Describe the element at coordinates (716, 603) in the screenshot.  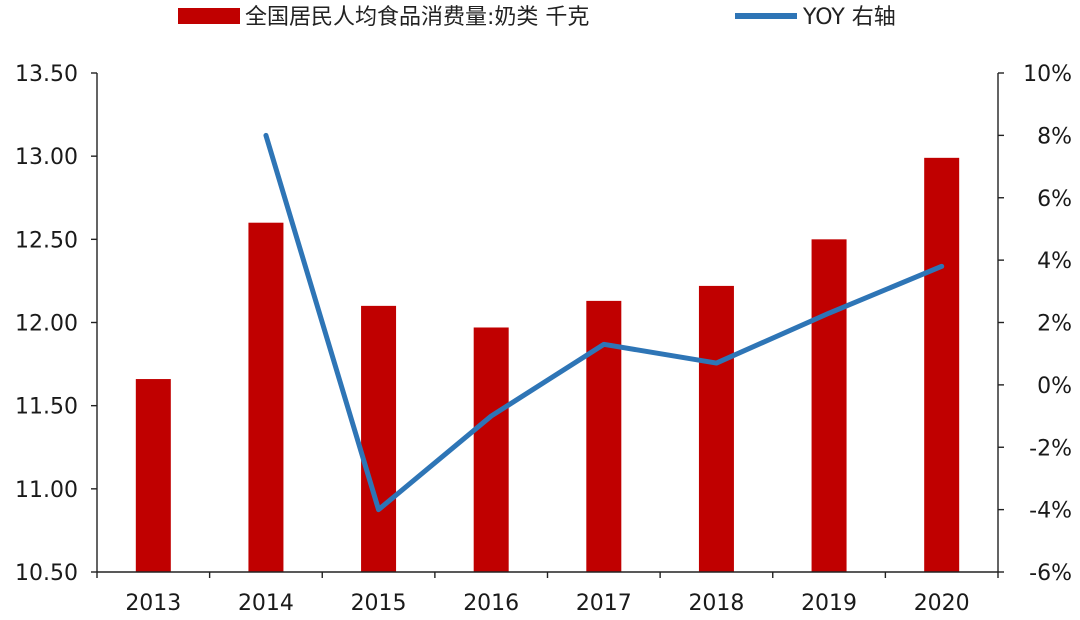
I see `x-tick-label-2018: 2018` at that location.